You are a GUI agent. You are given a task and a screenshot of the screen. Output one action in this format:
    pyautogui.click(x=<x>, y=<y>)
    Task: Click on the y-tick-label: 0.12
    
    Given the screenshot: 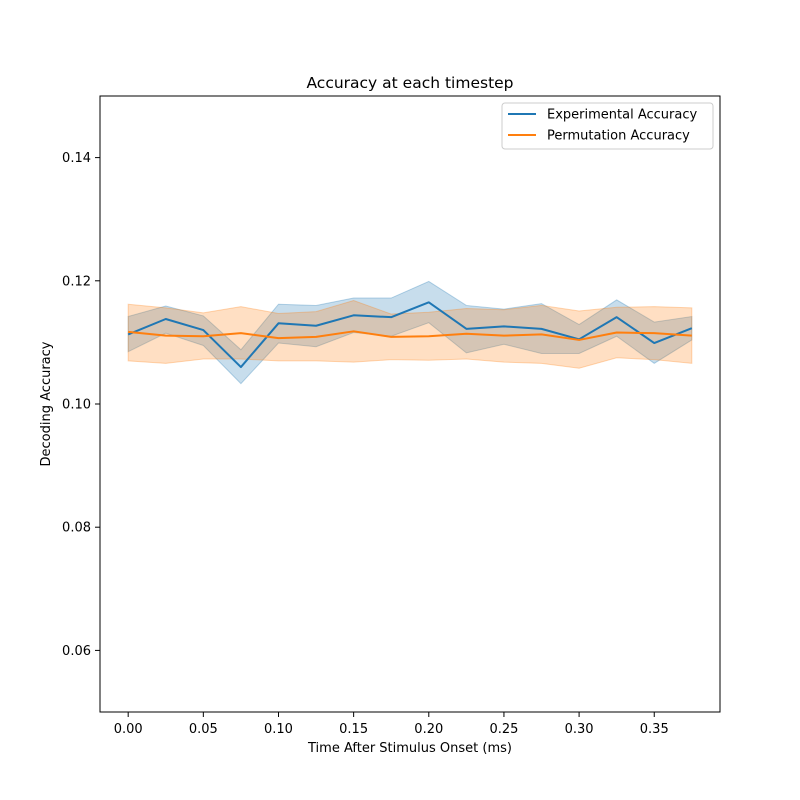 What is the action you would take?
    pyautogui.click(x=76, y=281)
    